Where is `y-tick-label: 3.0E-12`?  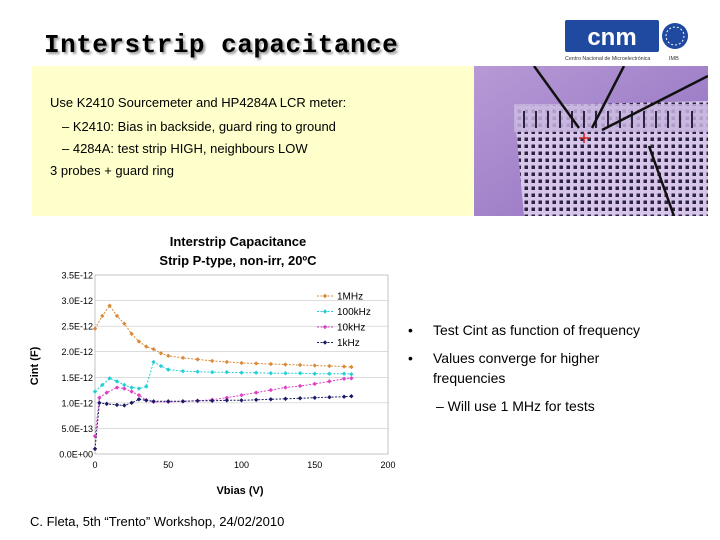 y-tick-label: 3.0E-12 is located at coordinates (77, 301).